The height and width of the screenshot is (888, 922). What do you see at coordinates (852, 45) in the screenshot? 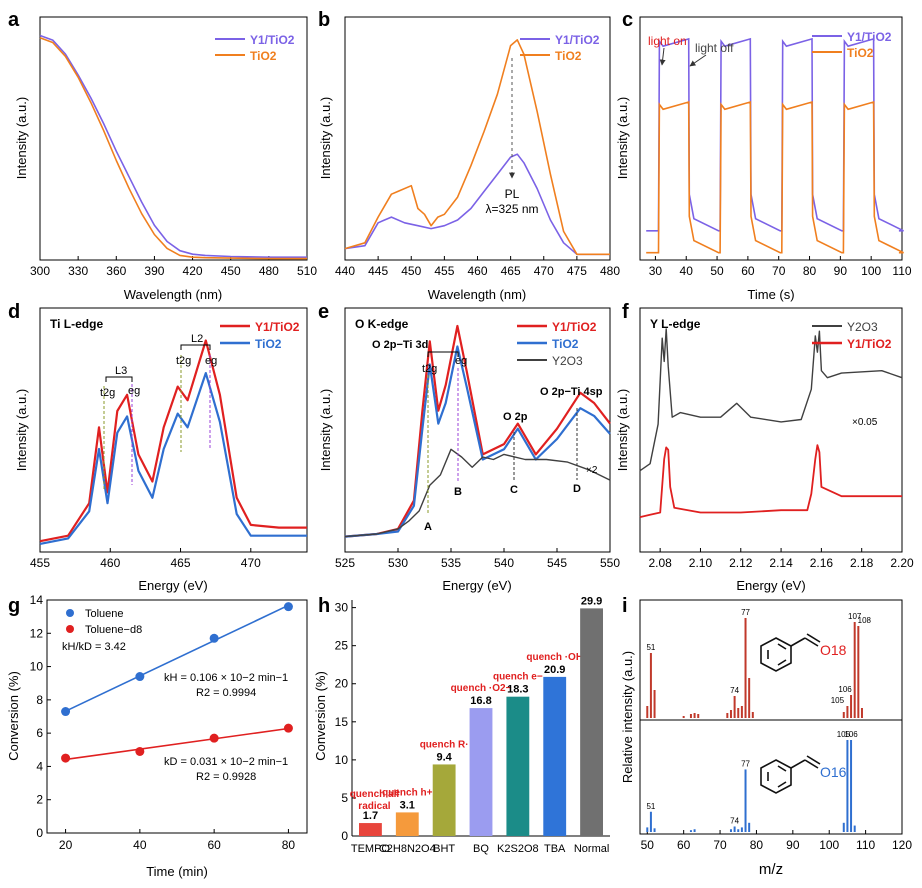
I see `panel-c-legend: Y1/TiO2 TiO2` at bounding box center [852, 45].